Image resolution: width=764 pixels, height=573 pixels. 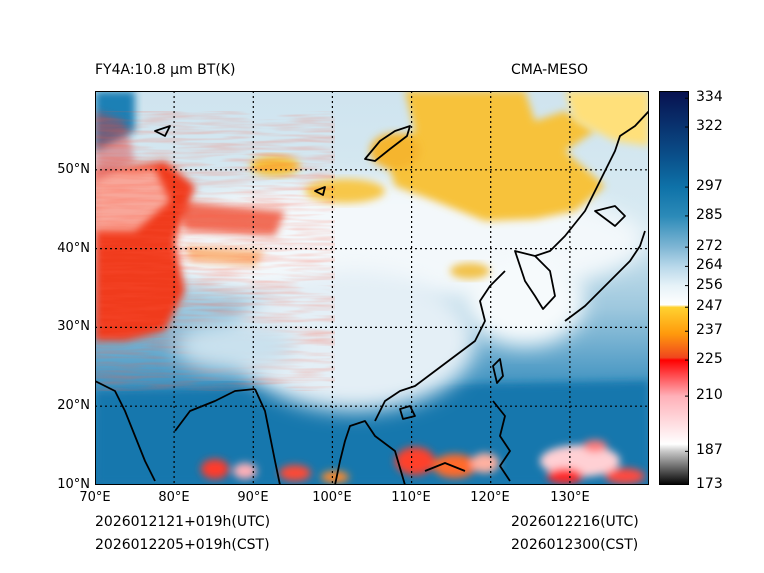 I want to click on colorbar-tick-label: 285, so click(x=709, y=214).